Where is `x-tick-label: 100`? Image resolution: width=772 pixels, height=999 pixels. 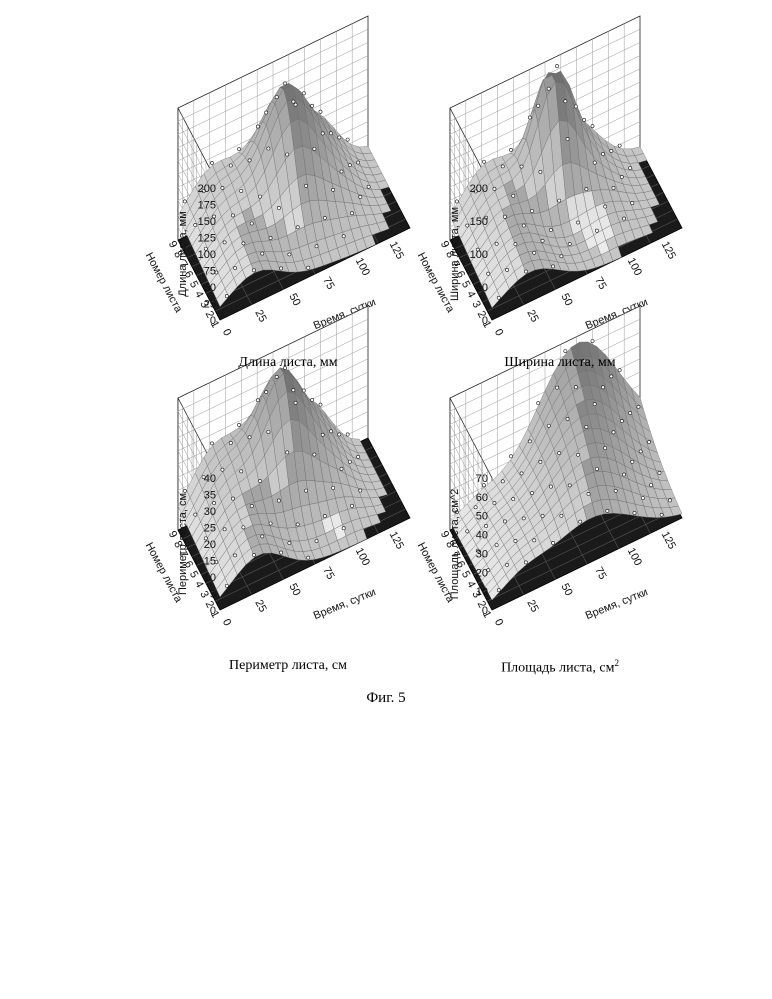
x-tick-label: 100 is located at coordinates (362, 557).